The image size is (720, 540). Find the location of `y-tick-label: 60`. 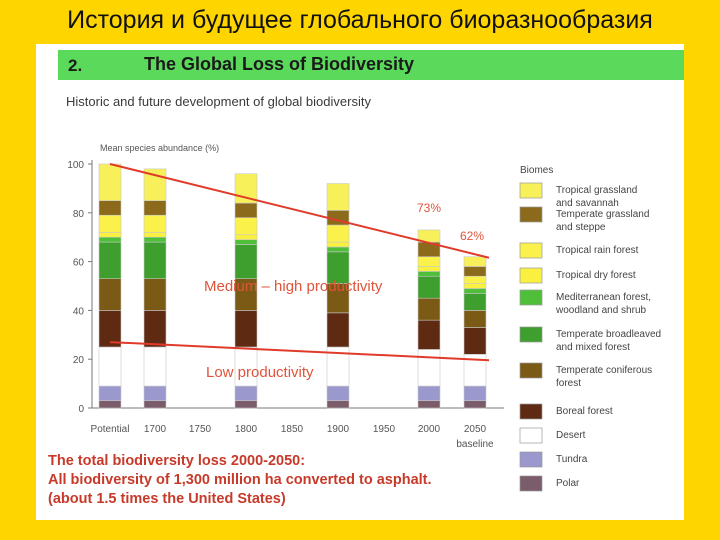

y-tick-label: 60 is located at coordinates (79, 263).